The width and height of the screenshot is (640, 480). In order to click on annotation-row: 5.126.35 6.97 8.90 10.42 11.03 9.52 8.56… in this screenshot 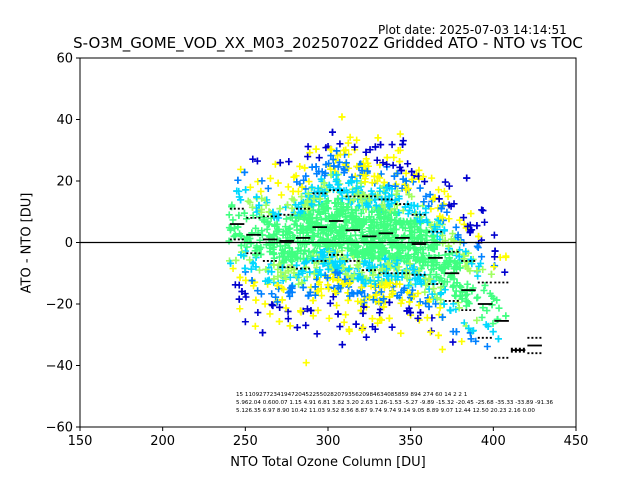, I will do `click(385, 411)`.